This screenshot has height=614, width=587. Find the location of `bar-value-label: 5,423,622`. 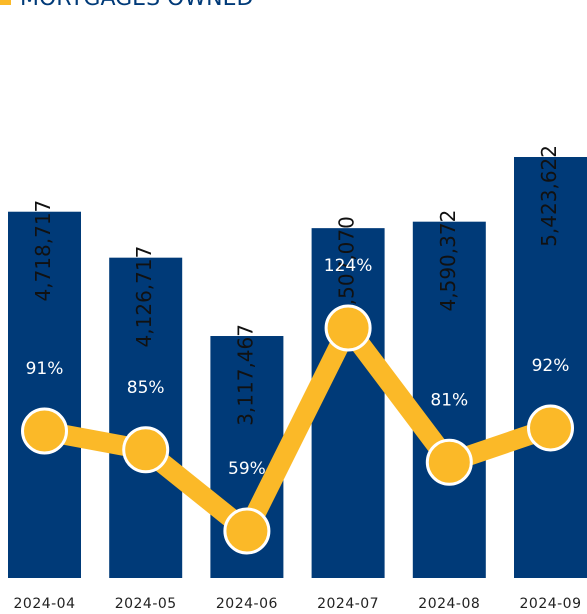

bar-value-label: 5,423,622 is located at coordinates (549, 196).